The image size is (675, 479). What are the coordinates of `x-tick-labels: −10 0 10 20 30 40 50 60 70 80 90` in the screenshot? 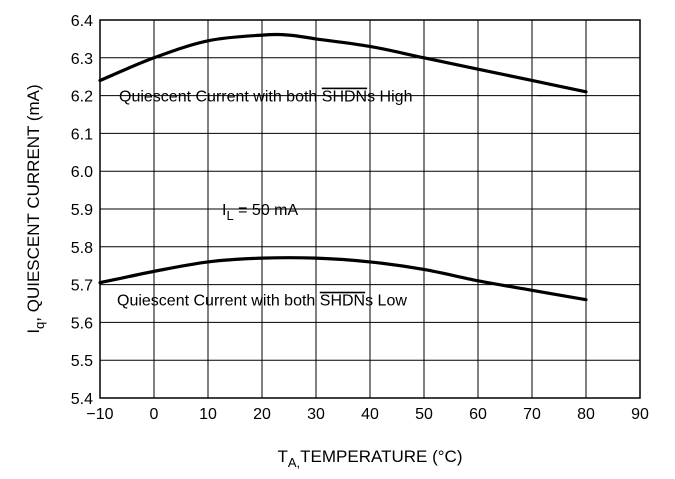 It's located at (367, 414).